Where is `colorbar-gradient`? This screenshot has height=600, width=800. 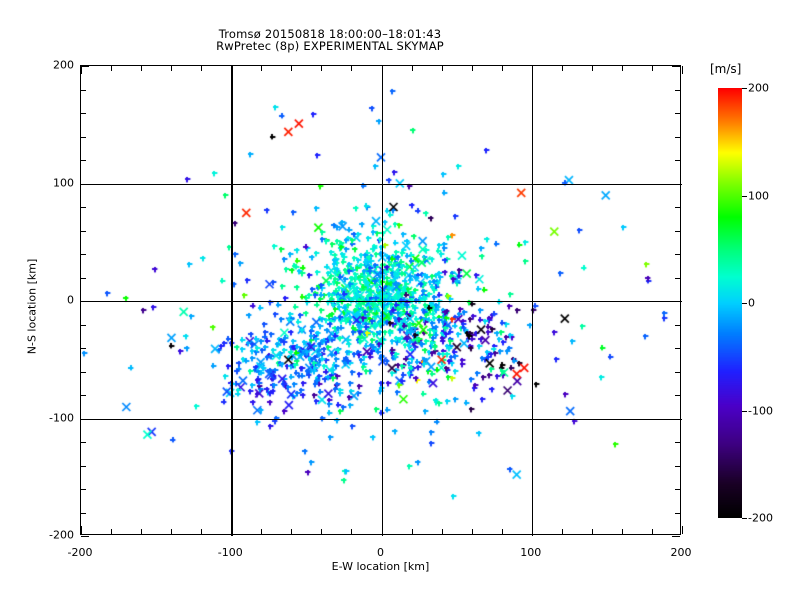
colorbar-gradient is located at coordinates (730, 303).